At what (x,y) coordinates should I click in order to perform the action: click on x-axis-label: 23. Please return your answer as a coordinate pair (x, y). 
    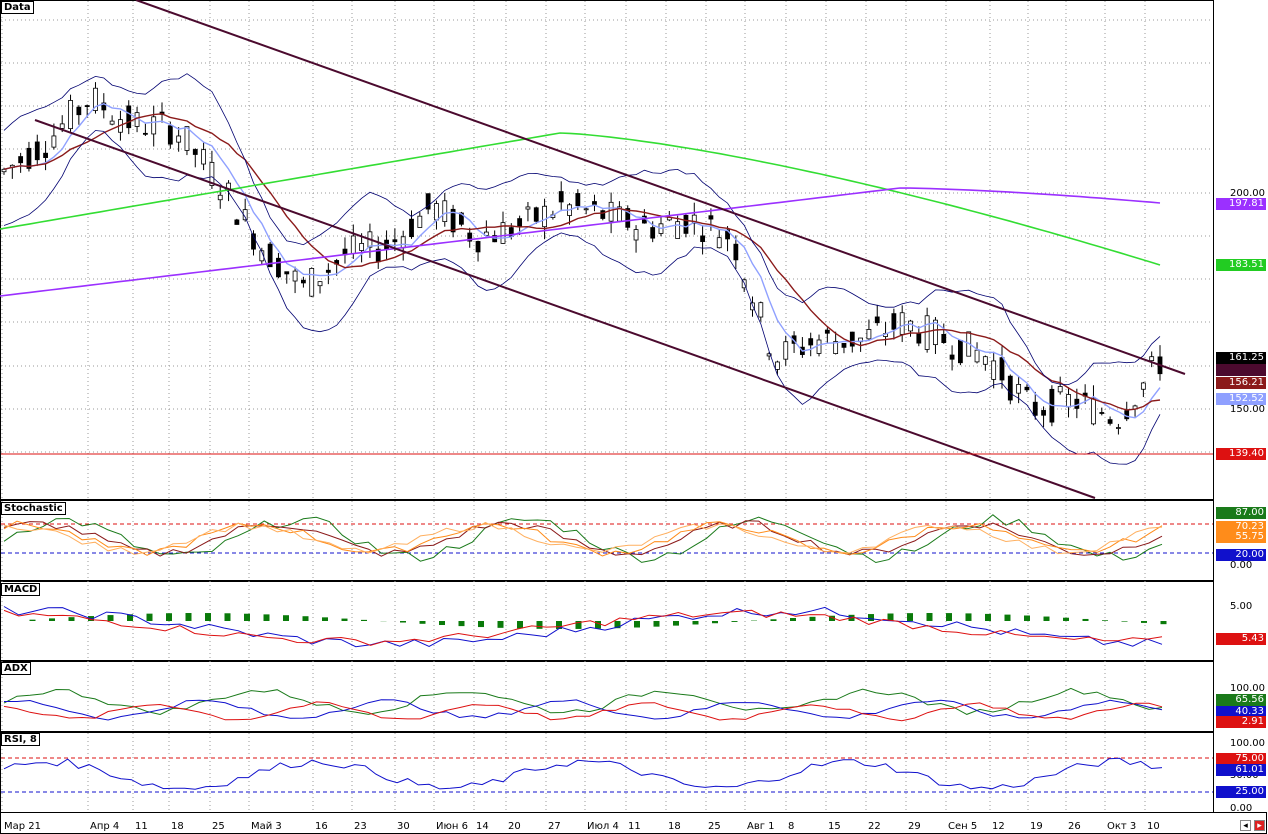
    Looking at the image, I should click on (360, 826).